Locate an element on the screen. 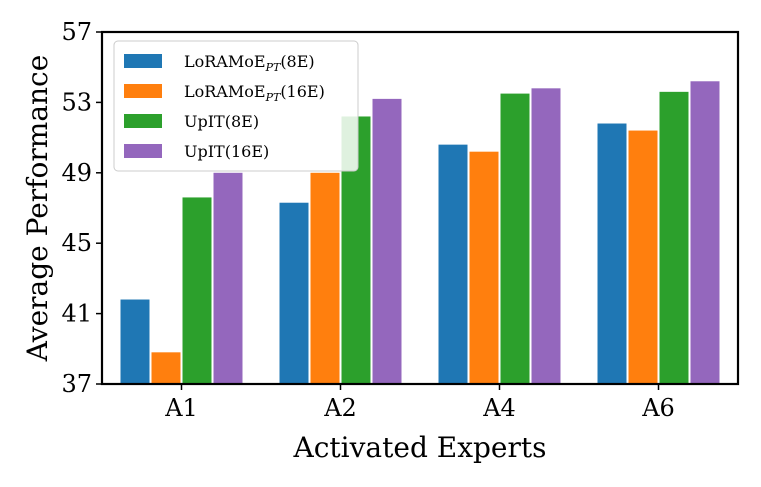 This screenshot has width=761, height=487. legend-label: UpIT(8E) is located at coordinates (221, 121).